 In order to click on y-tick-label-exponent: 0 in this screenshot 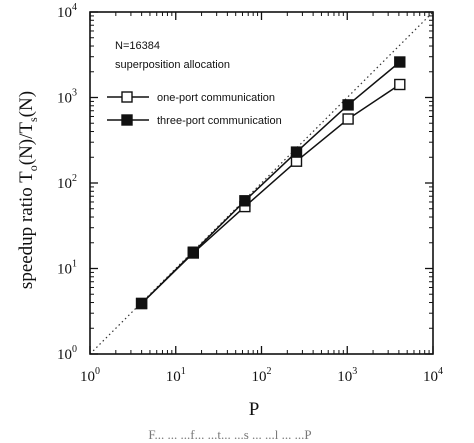, I will do `click(74, 349)`.